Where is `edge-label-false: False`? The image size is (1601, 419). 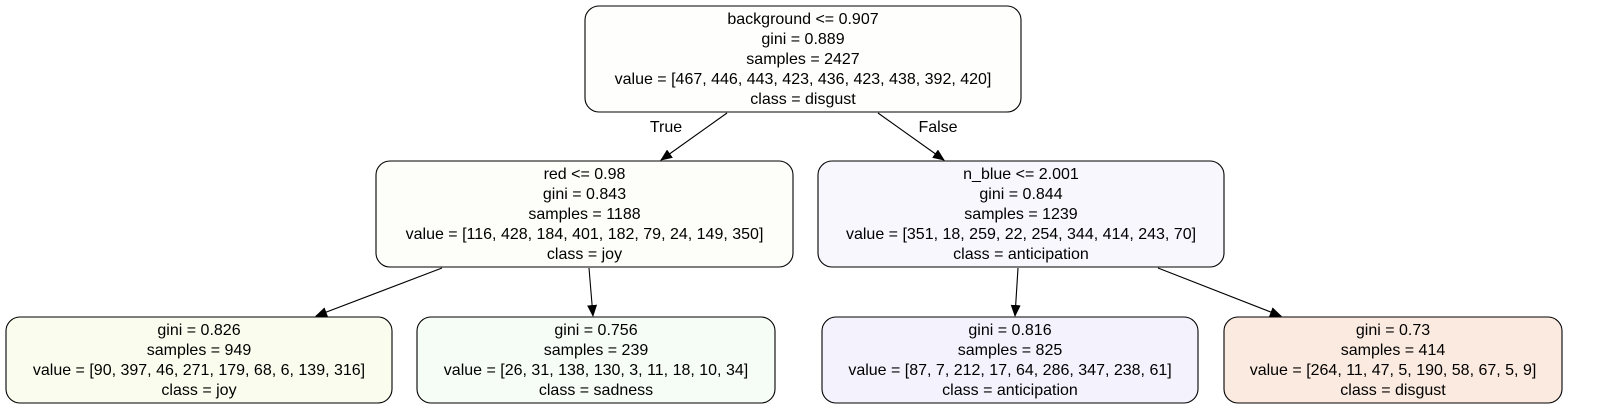 edge-label-false: False is located at coordinates (937, 127).